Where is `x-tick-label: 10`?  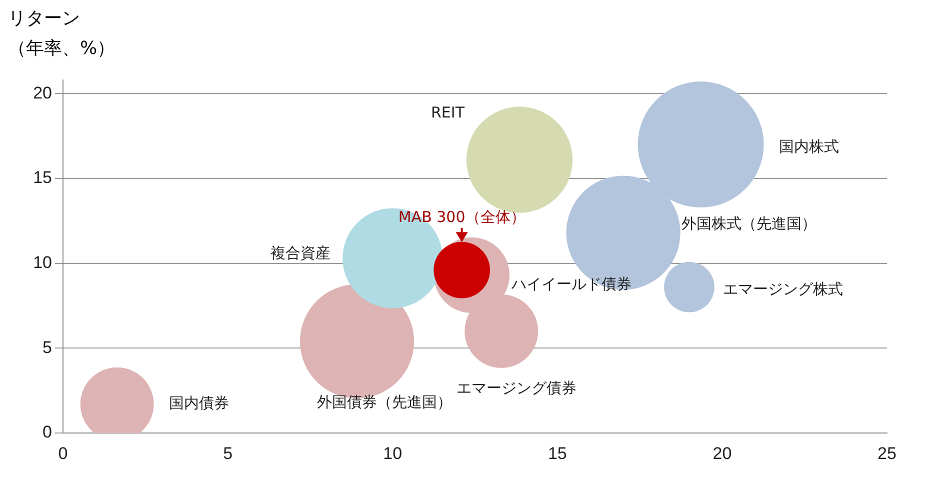 x-tick-label: 10 is located at coordinates (392, 453).